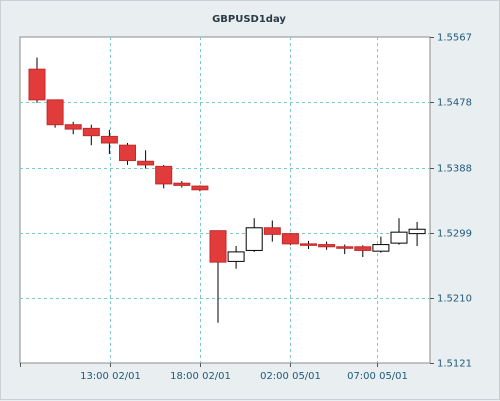 Image resolution: width=500 pixels, height=401 pixels. What do you see at coordinates (454, 234) in the screenshot?
I see `y-tick-label: 1.5299` at bounding box center [454, 234].